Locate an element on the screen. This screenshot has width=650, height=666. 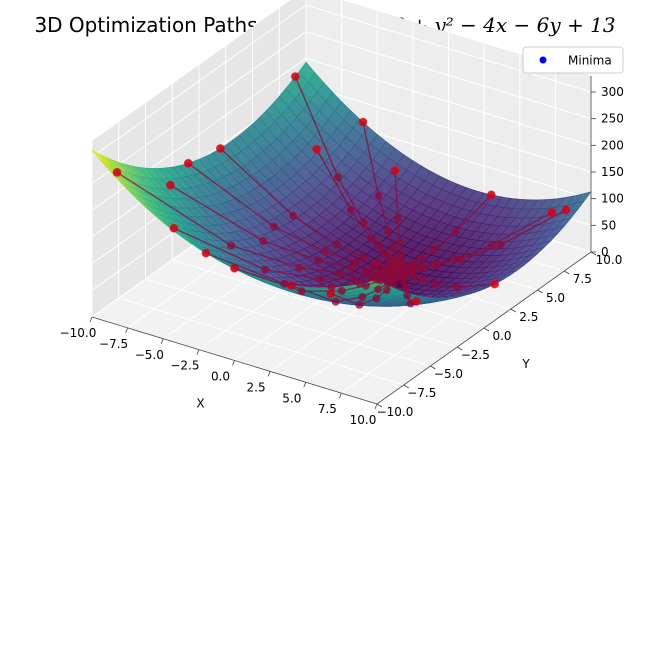
x-tick-label: 7.5 is located at coordinates (327, 409).